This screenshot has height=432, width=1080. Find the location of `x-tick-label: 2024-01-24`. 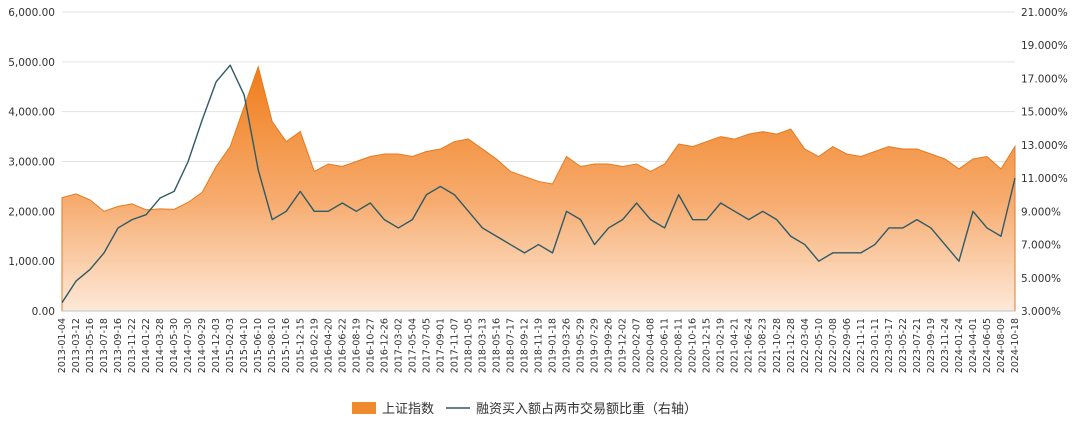

x-tick-label: 2024-01-24 is located at coordinates (959, 345).